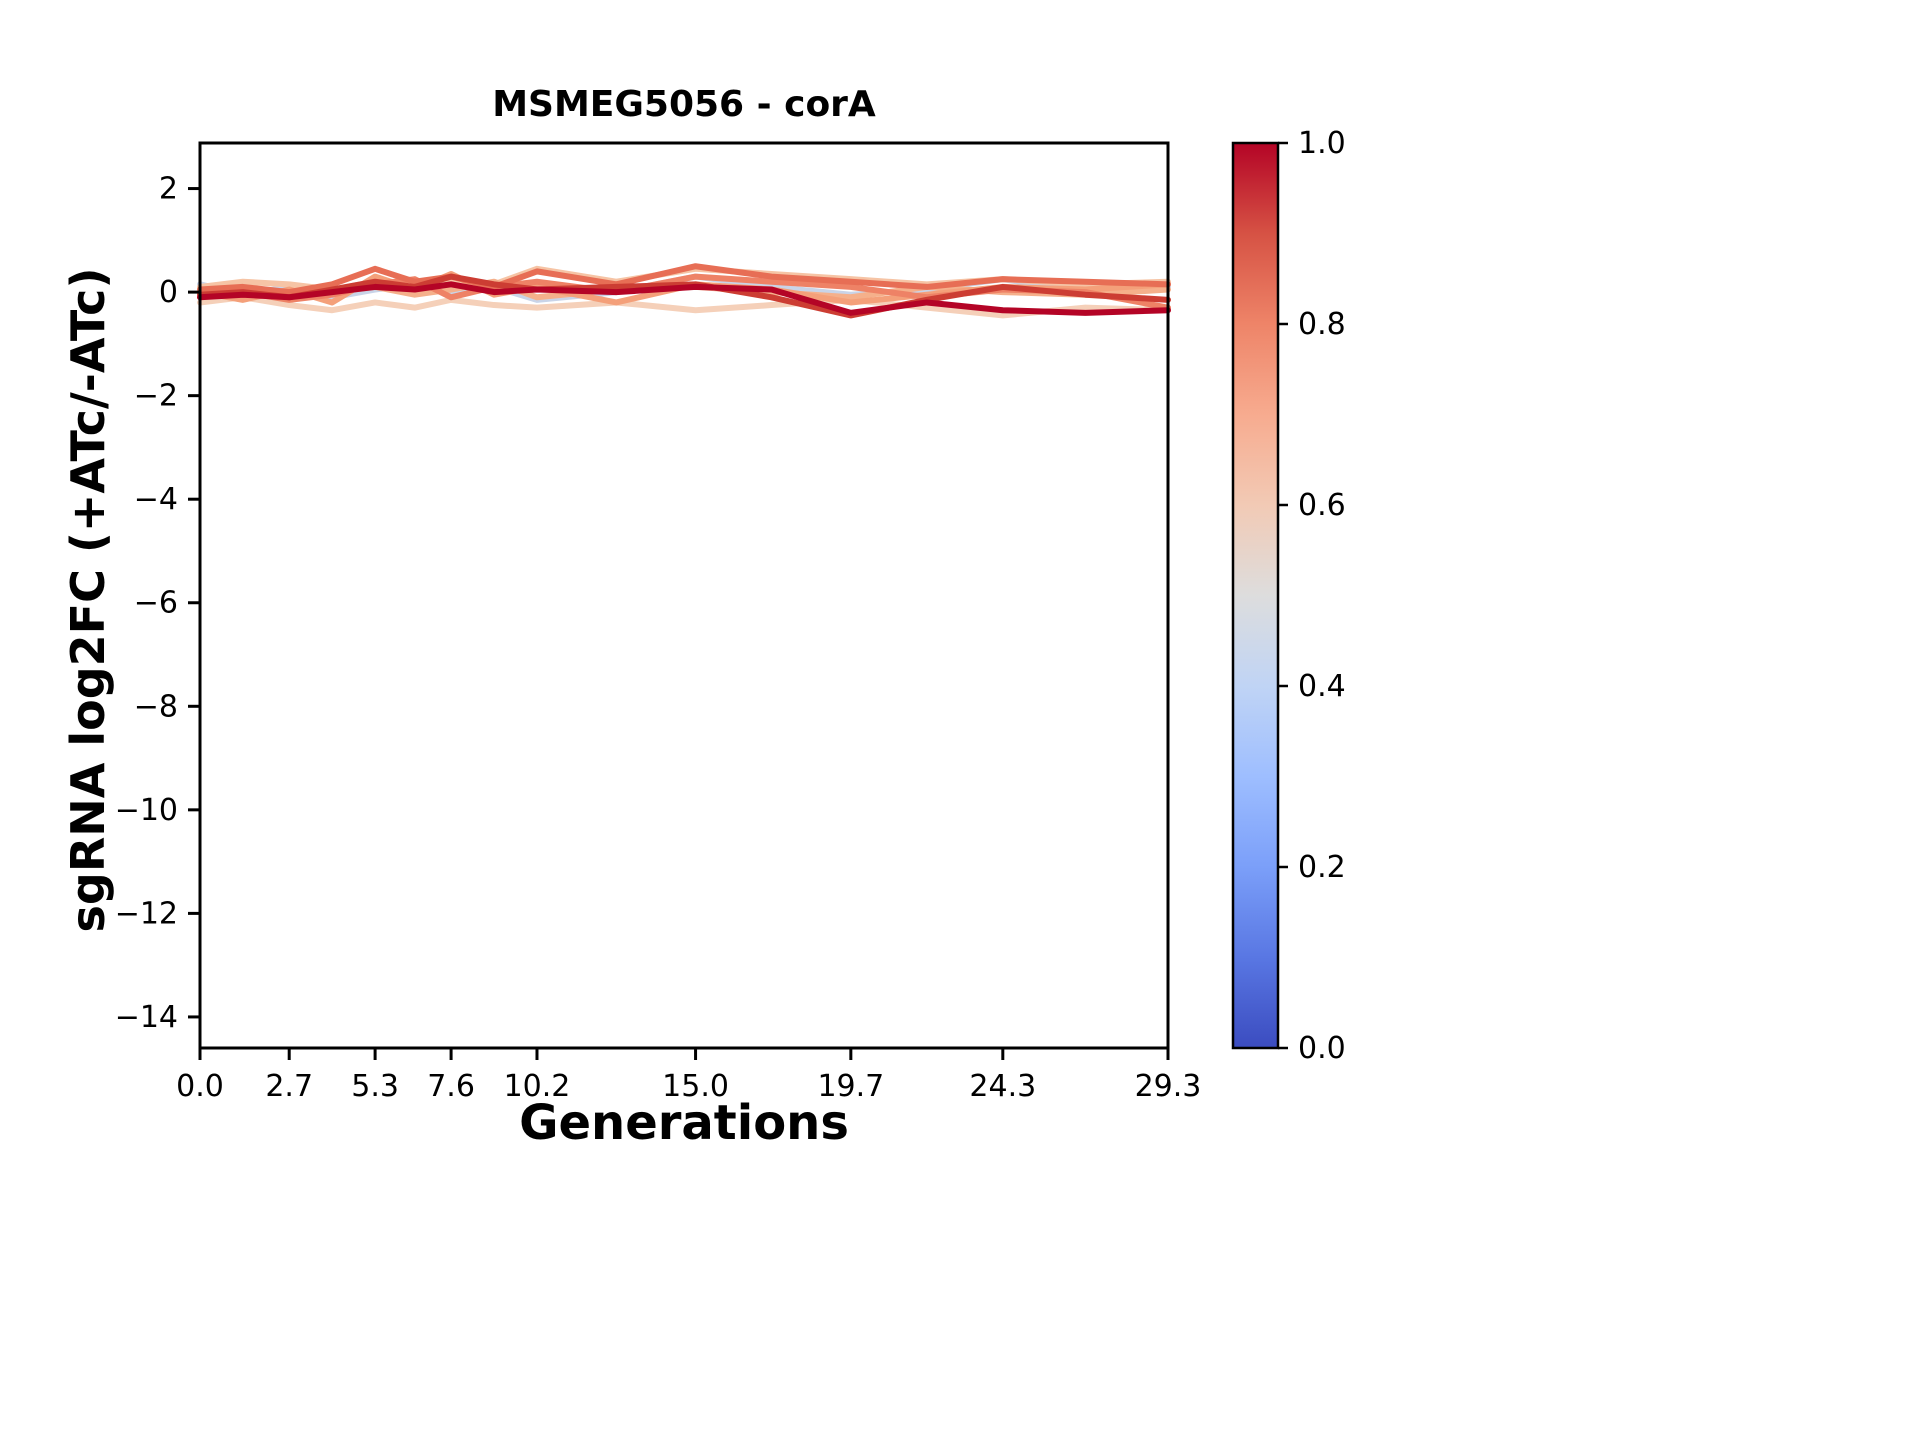  What do you see at coordinates (1322, 324) in the screenshot?
I see `colorbar-tick-label: 0.8` at bounding box center [1322, 324].